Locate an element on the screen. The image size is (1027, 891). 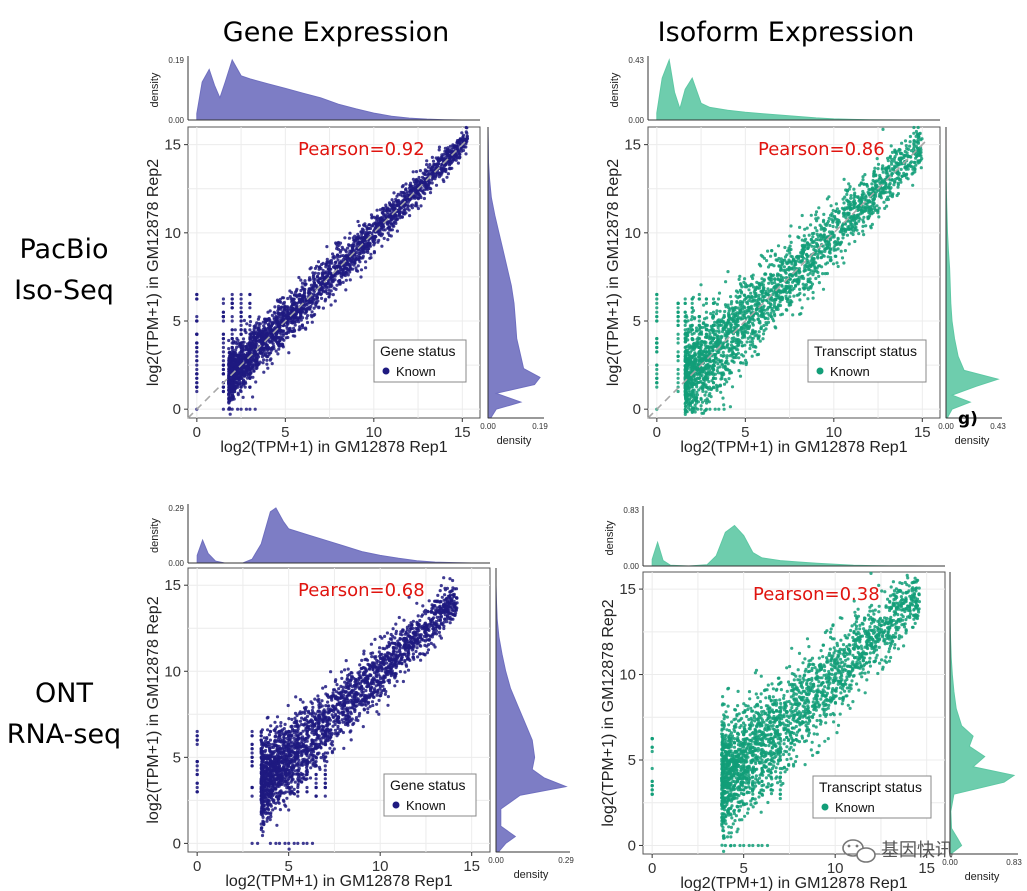
pearson-label: Pearson=0.92 is located at coordinates (361, 149).